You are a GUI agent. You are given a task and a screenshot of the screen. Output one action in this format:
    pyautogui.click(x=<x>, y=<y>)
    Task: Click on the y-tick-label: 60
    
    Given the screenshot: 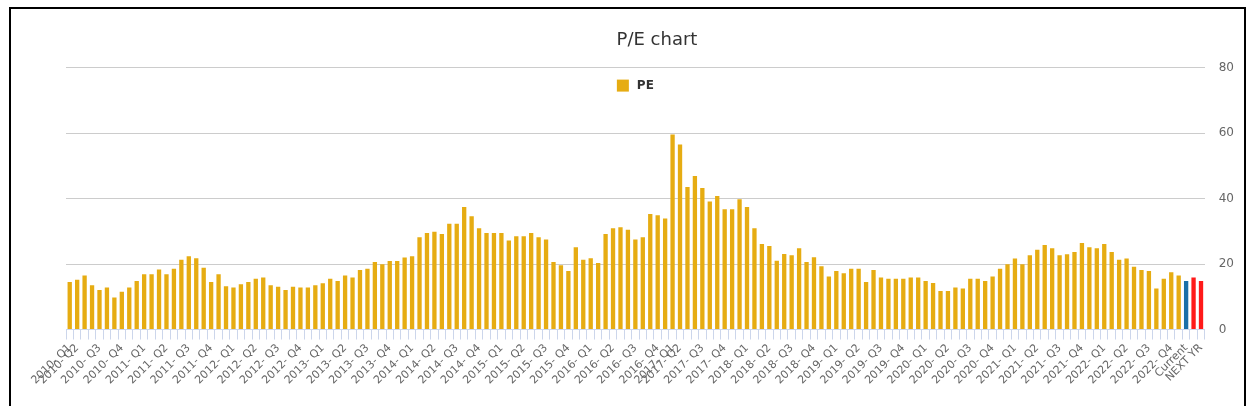 What is the action you would take?
    pyautogui.click(x=1226, y=132)
    